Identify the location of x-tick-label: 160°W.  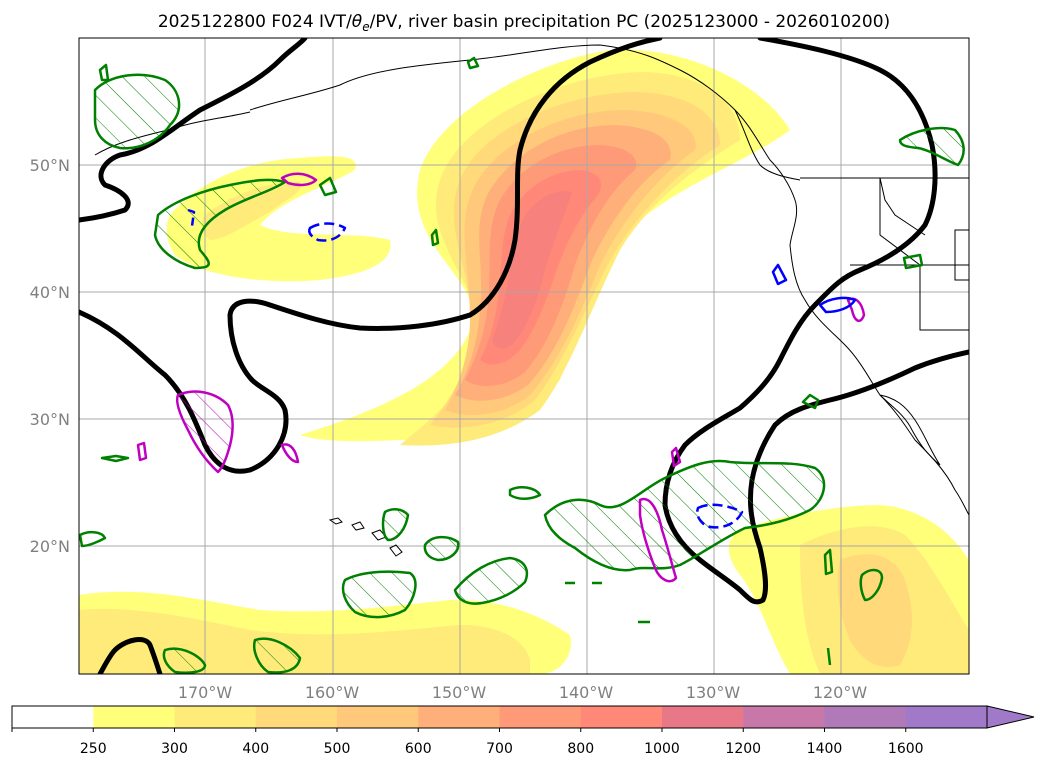
(332, 692).